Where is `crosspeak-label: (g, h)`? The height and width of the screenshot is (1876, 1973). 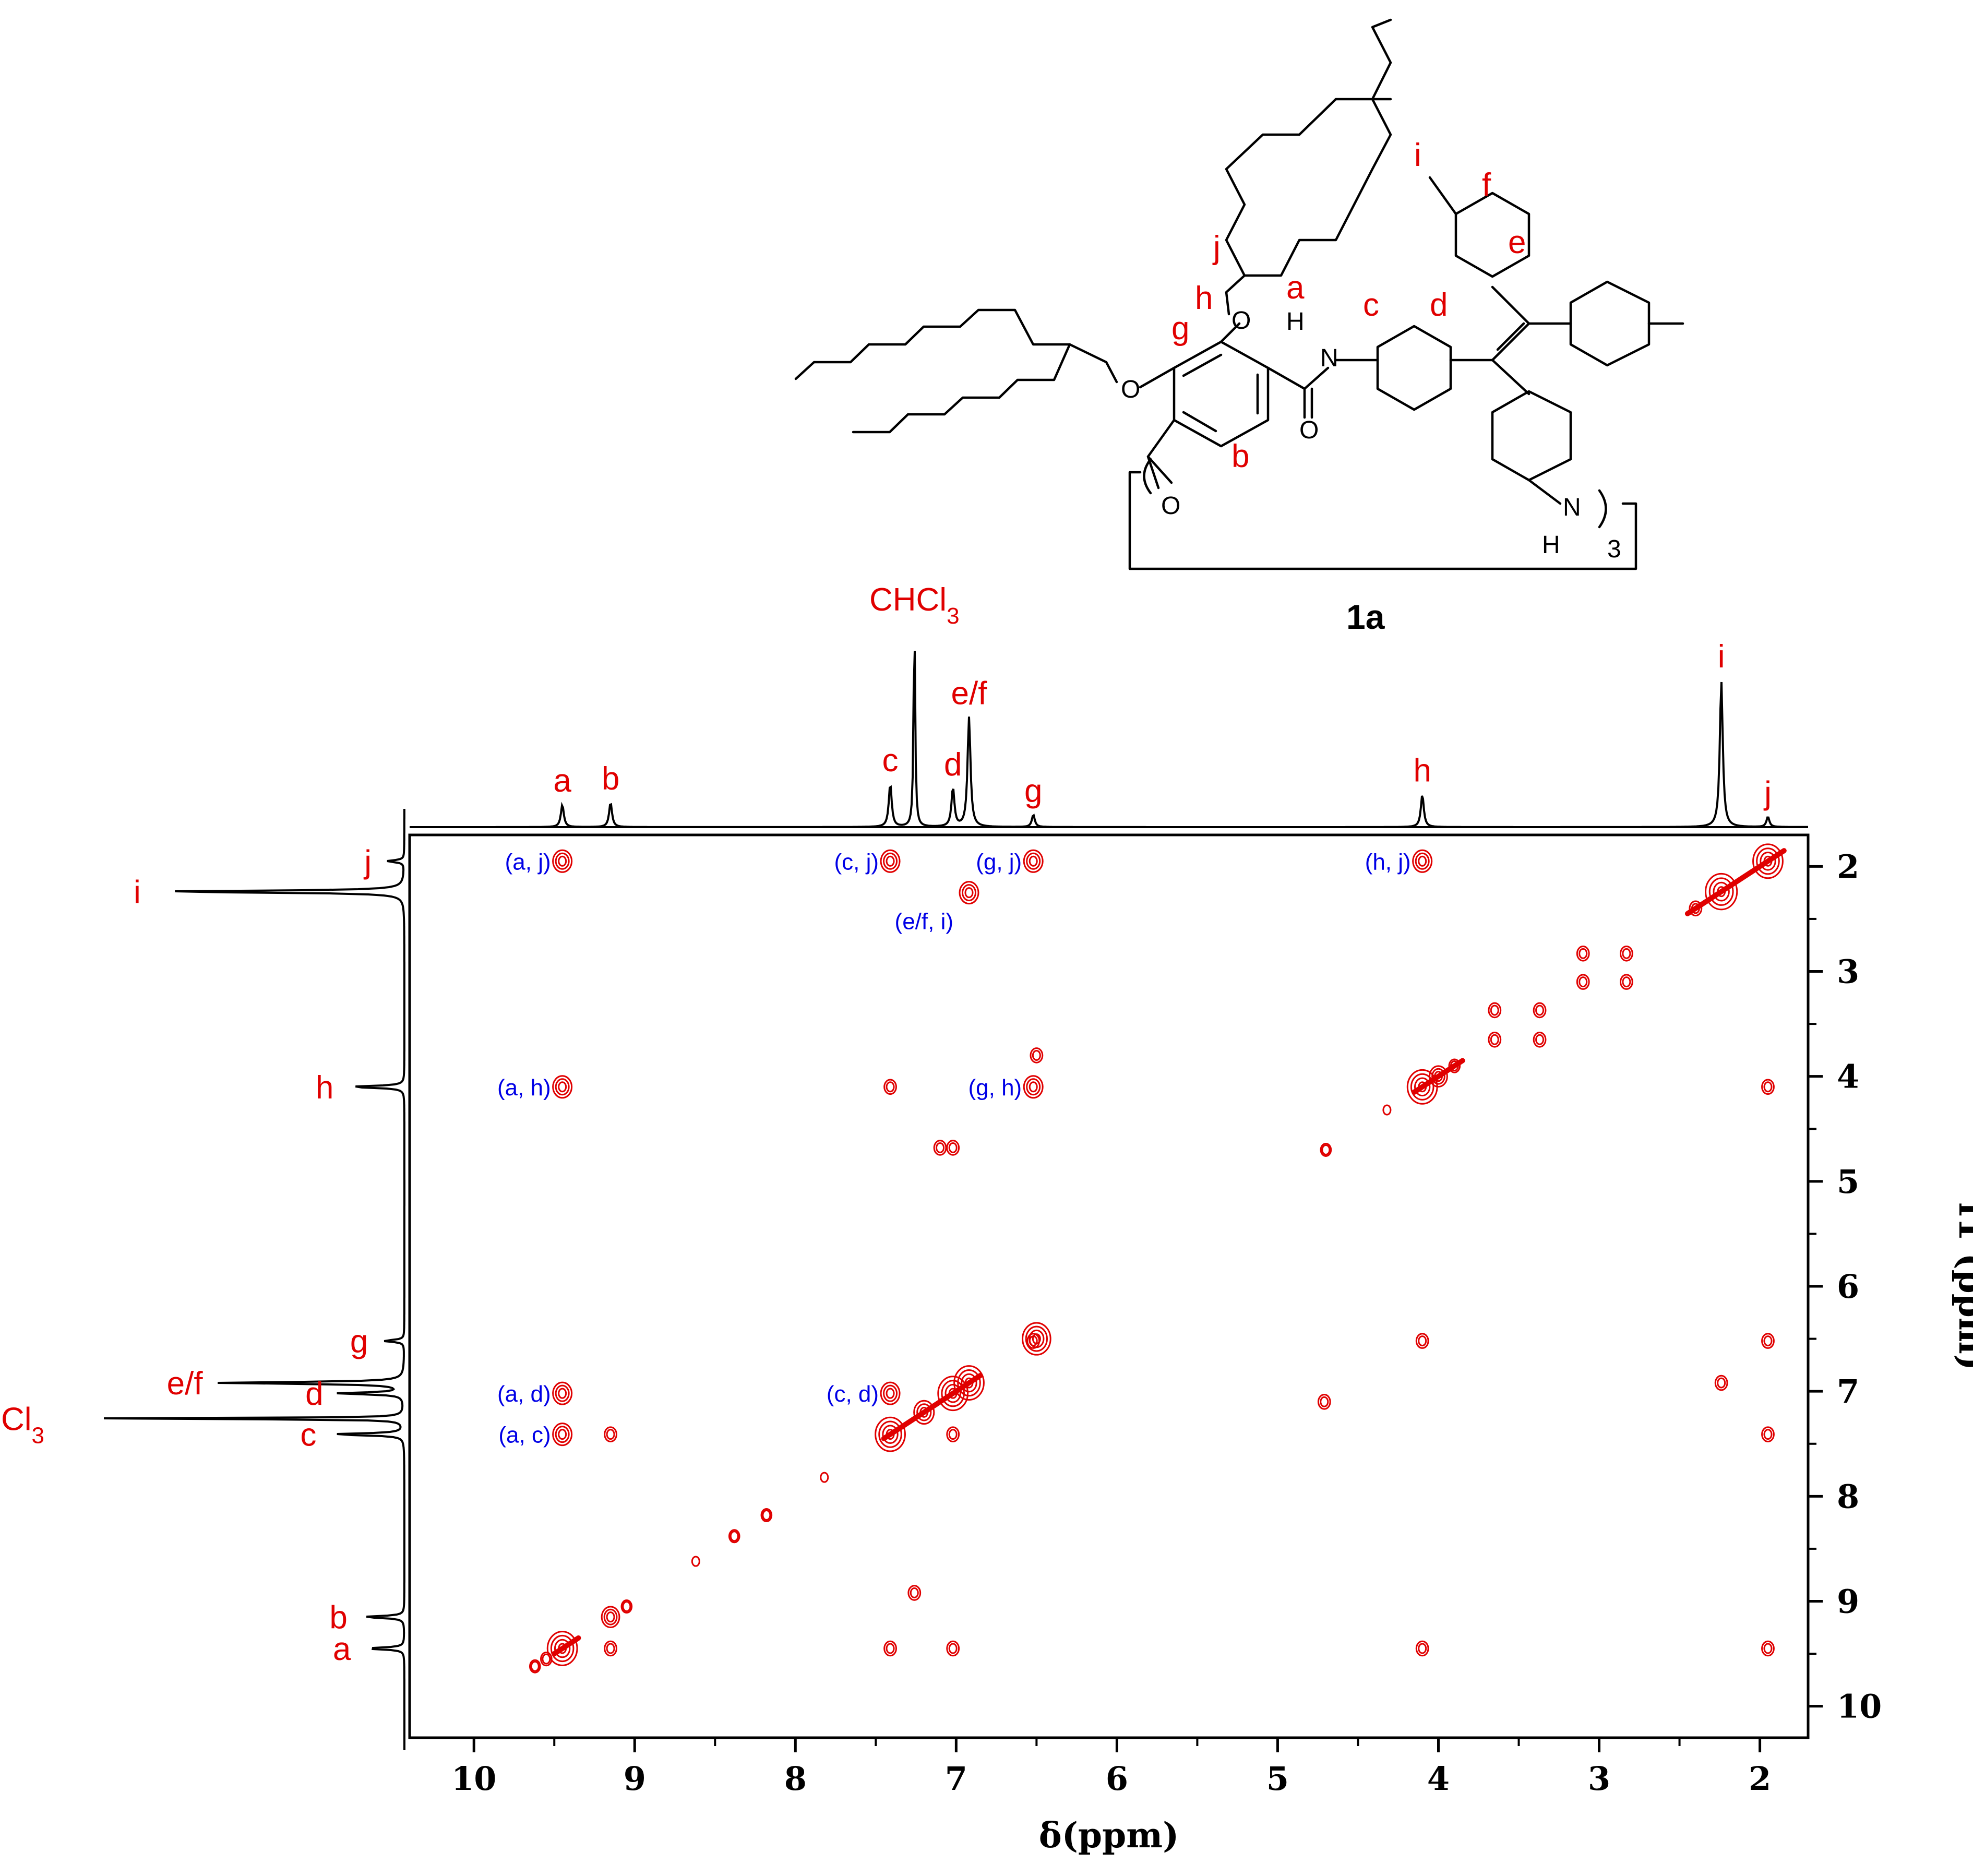
crosspeak-label: (g, h) is located at coordinates (995, 1088).